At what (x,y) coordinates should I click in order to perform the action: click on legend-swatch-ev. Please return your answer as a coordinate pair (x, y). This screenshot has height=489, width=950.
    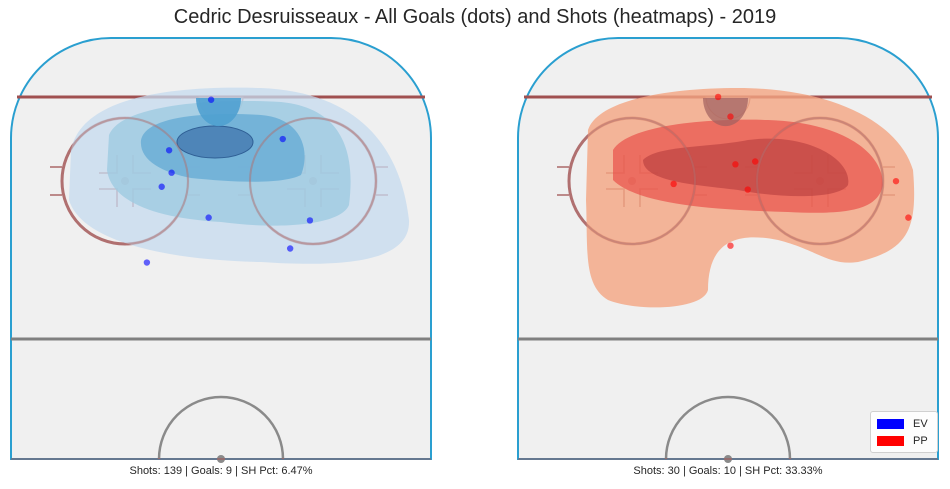
    Looking at the image, I should click on (890, 424).